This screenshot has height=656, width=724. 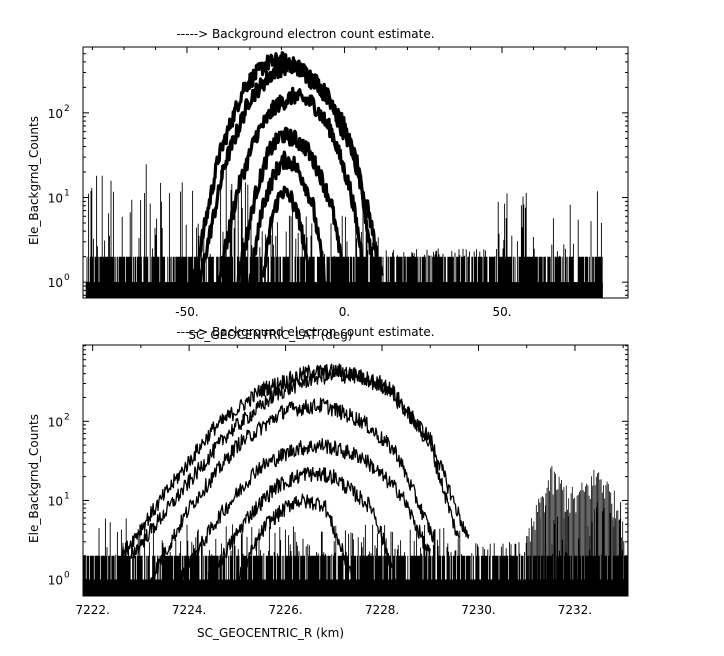 I want to click on x-tick-label: -50., so click(x=186, y=312).